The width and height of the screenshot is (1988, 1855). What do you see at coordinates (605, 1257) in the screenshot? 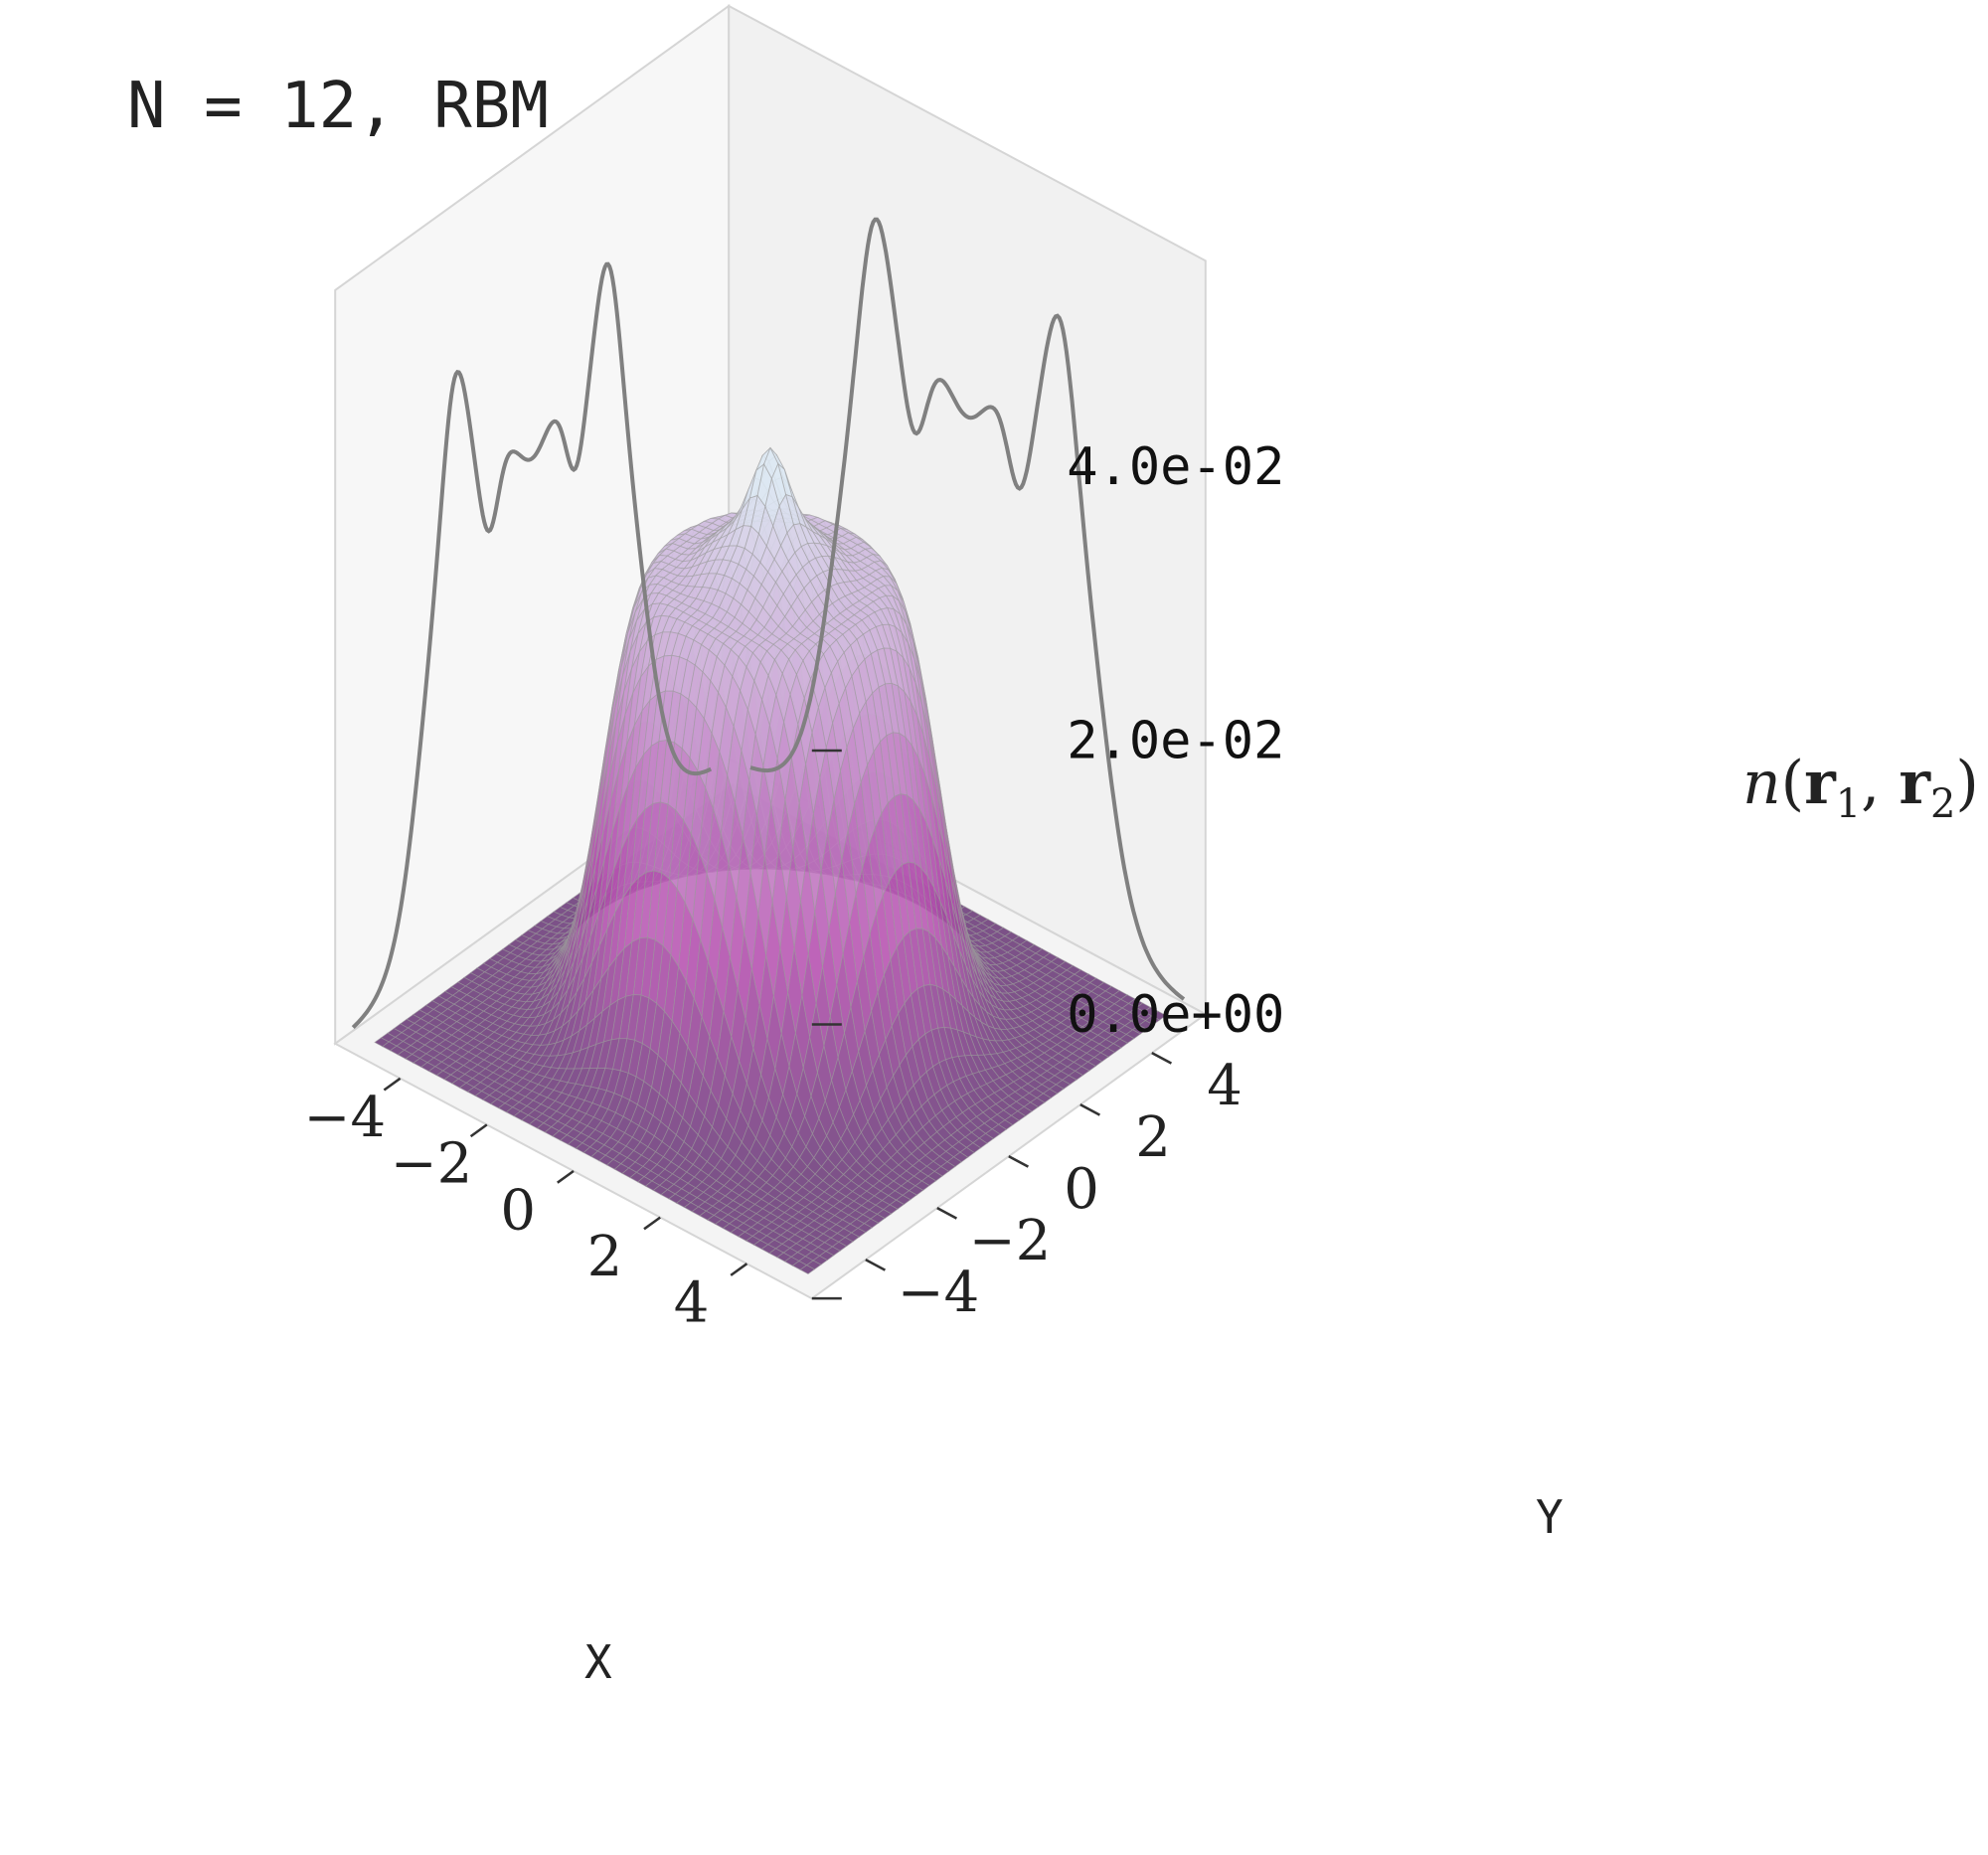
I see `x-tick-label: 2` at bounding box center [605, 1257].